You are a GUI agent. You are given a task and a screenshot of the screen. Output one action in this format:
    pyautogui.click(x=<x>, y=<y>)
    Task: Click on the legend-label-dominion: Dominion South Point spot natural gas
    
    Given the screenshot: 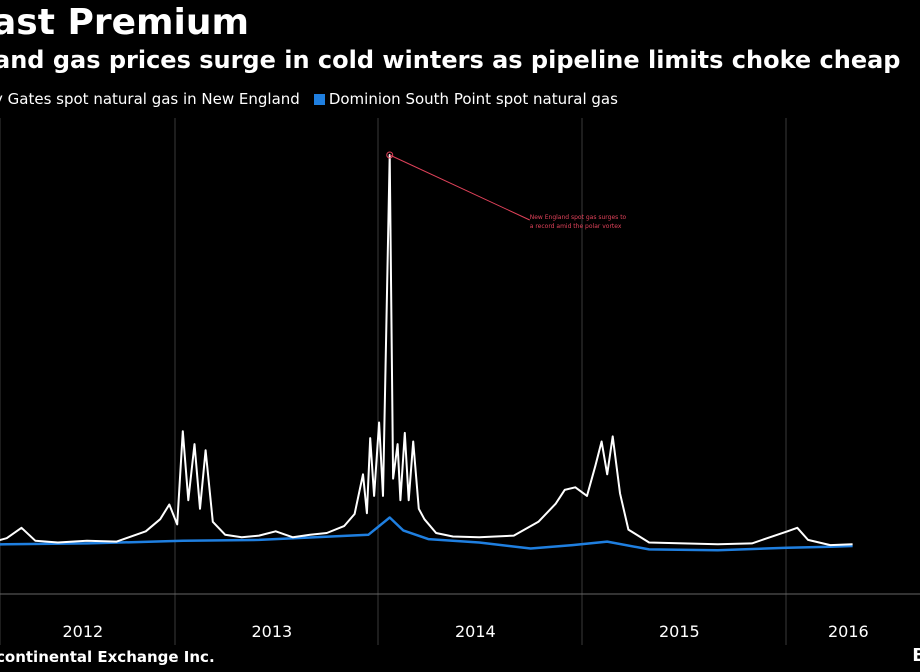 What is the action you would take?
    pyautogui.click(x=473, y=99)
    